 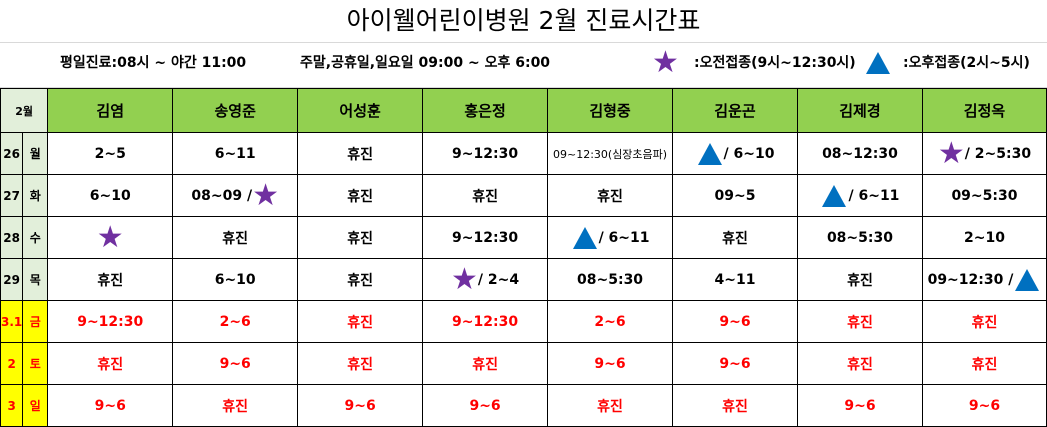 I want to click on schedule-cell: ★/ 2~4, so click(x=485, y=279).